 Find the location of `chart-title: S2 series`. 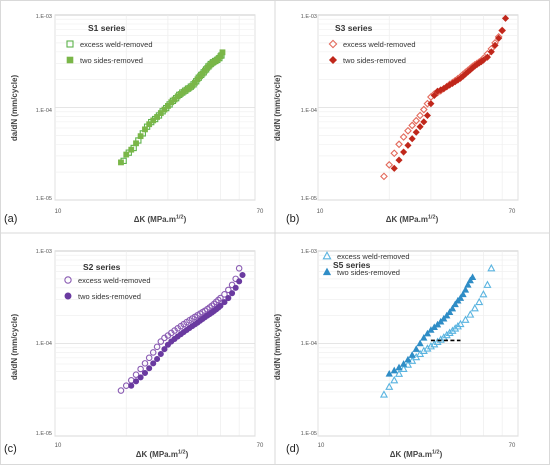

chart-title: S2 series is located at coordinates (102, 267).